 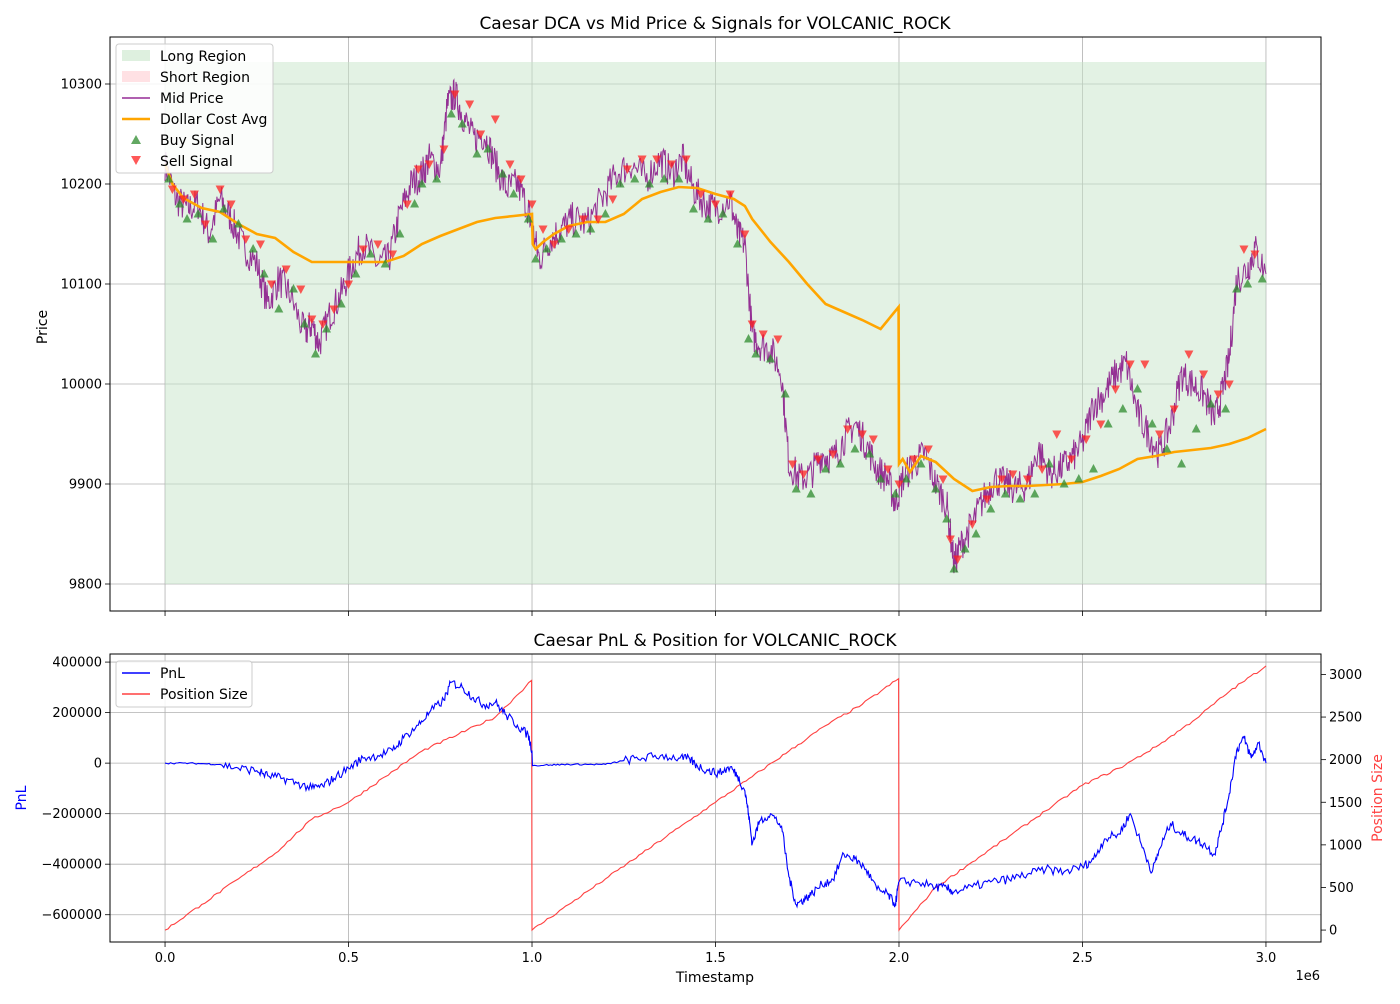 I want to click on position-y-tick-label-5: 2500, so click(x=1345, y=718).